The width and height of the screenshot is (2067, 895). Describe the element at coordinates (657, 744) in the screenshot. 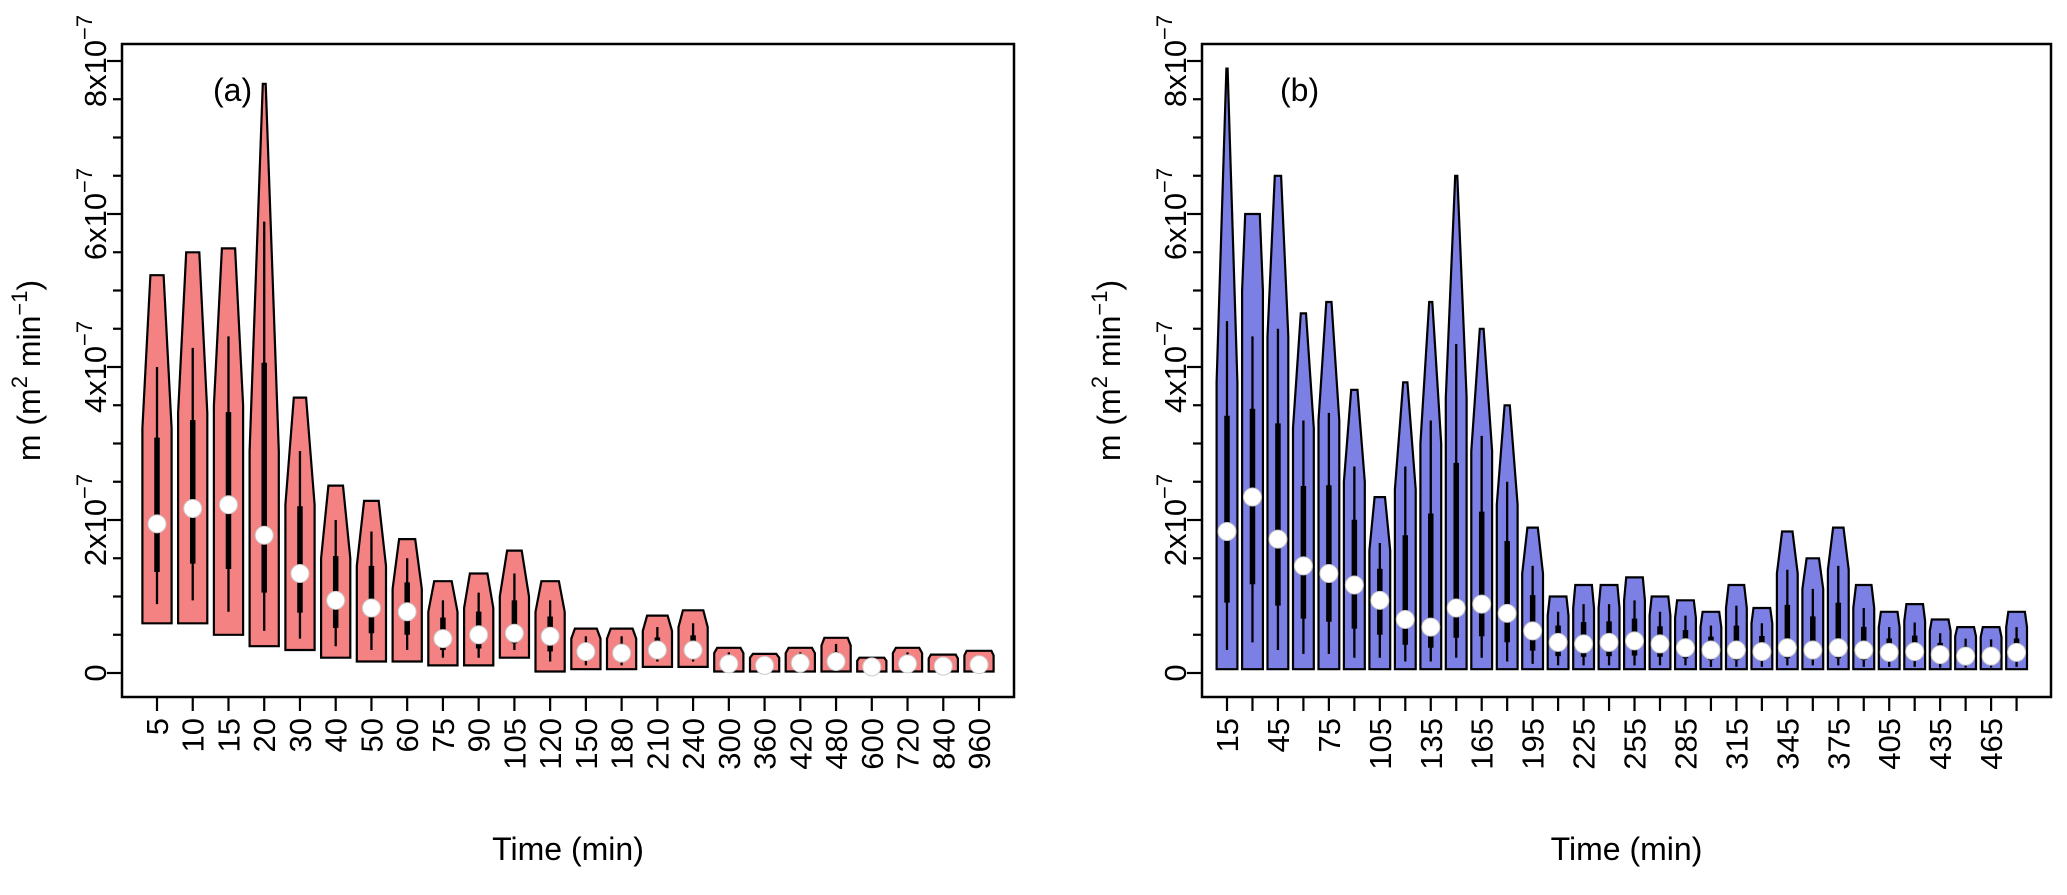

I see `x-tick-label: 210` at that location.